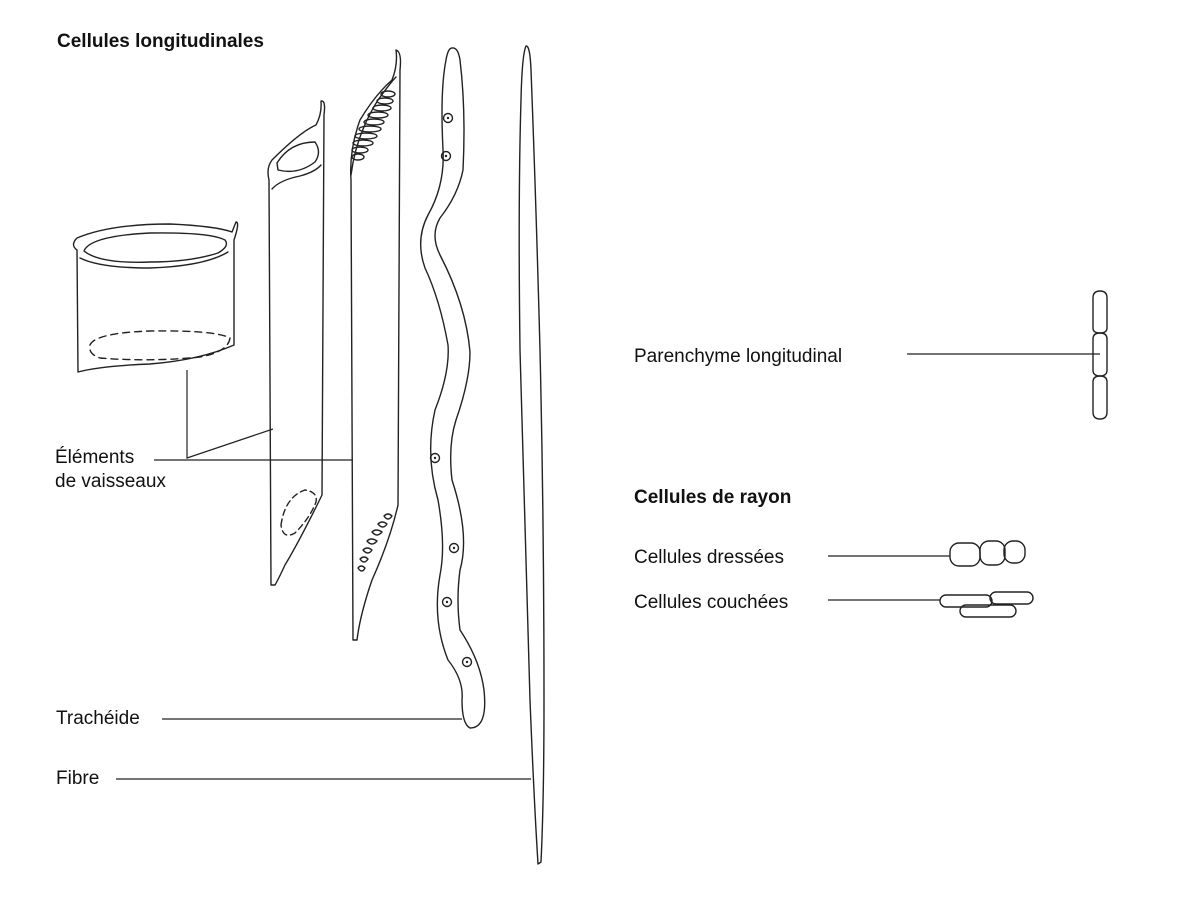  What do you see at coordinates (713, 497) in the screenshot?
I see `heading-ray-cells: Cellules de rayon` at bounding box center [713, 497].